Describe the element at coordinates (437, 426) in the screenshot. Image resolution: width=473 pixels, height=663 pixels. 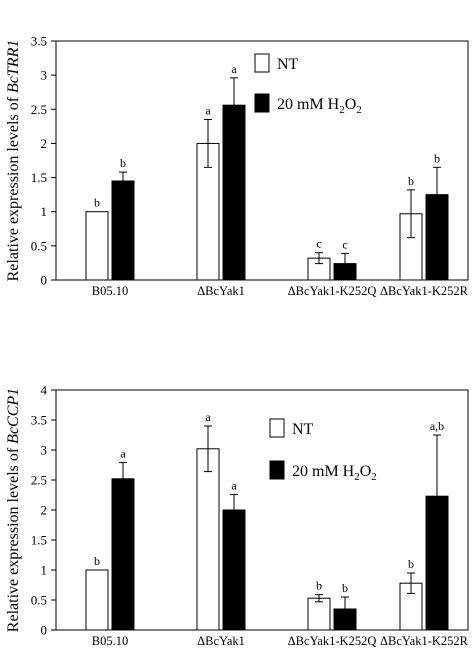
I see `significance-letter: a,b` at that location.